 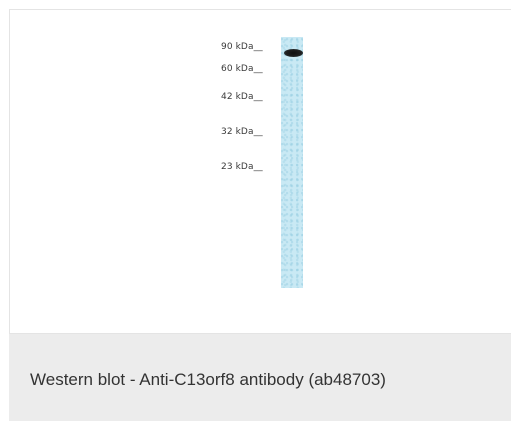 What do you see at coordinates (242, 47) in the screenshot?
I see `marker-label-90kda: 90 kDa__` at bounding box center [242, 47].